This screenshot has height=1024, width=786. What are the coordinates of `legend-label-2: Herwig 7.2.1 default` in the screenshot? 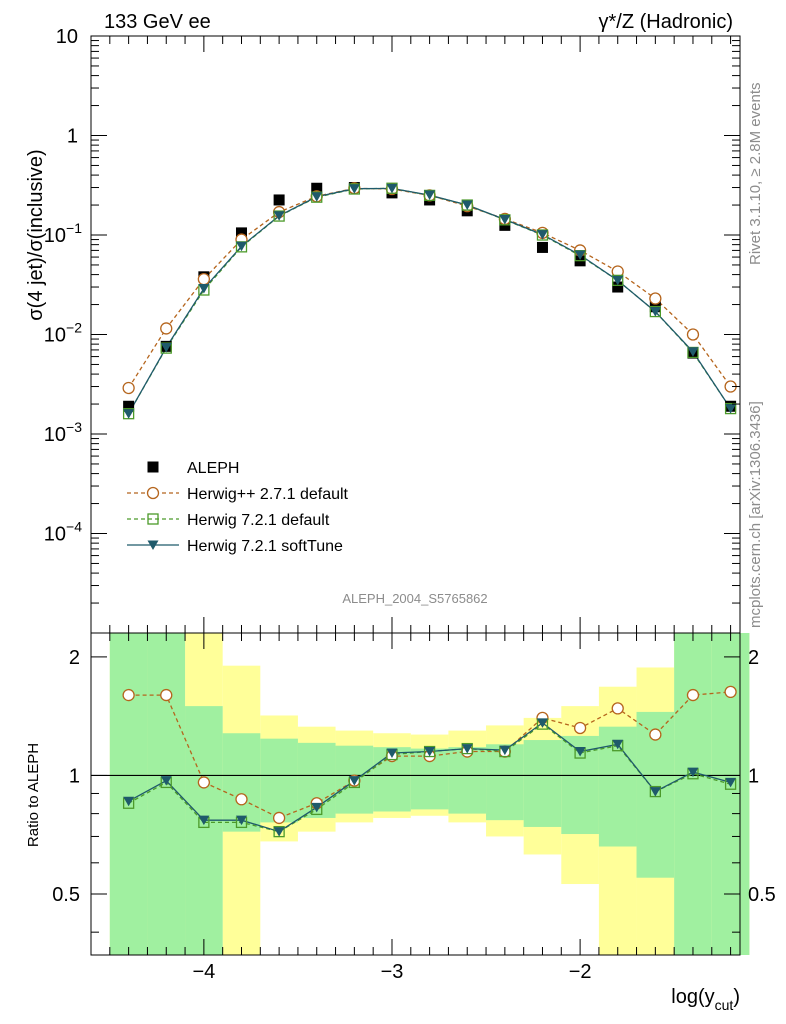 It's located at (258, 520).